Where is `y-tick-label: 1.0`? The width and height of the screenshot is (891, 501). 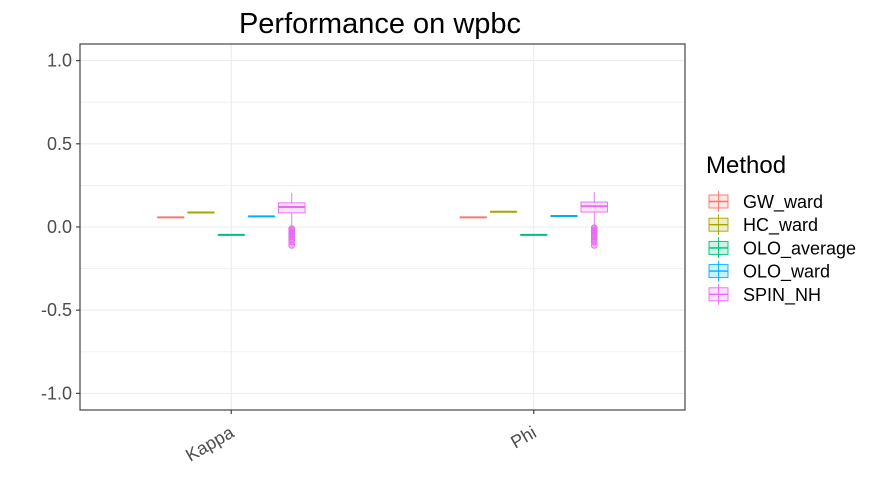 y-tick-label: 1.0 is located at coordinates (59, 61).